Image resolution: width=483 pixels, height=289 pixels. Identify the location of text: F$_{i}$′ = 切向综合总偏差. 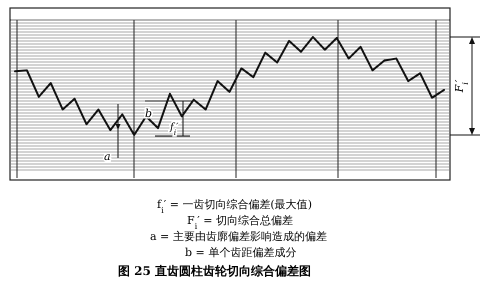
(240, 222).